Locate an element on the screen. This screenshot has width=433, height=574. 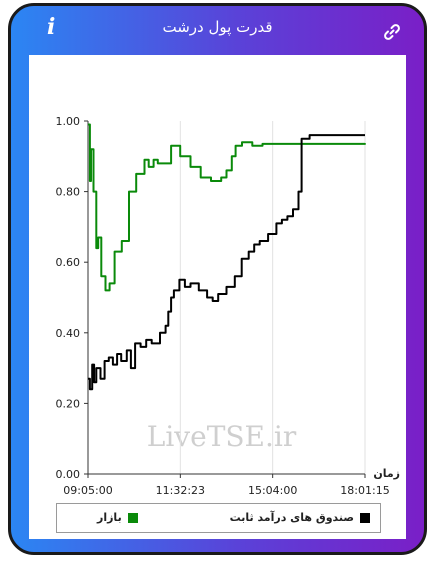
x-tick-label: 11:32:23 is located at coordinates (180, 490).